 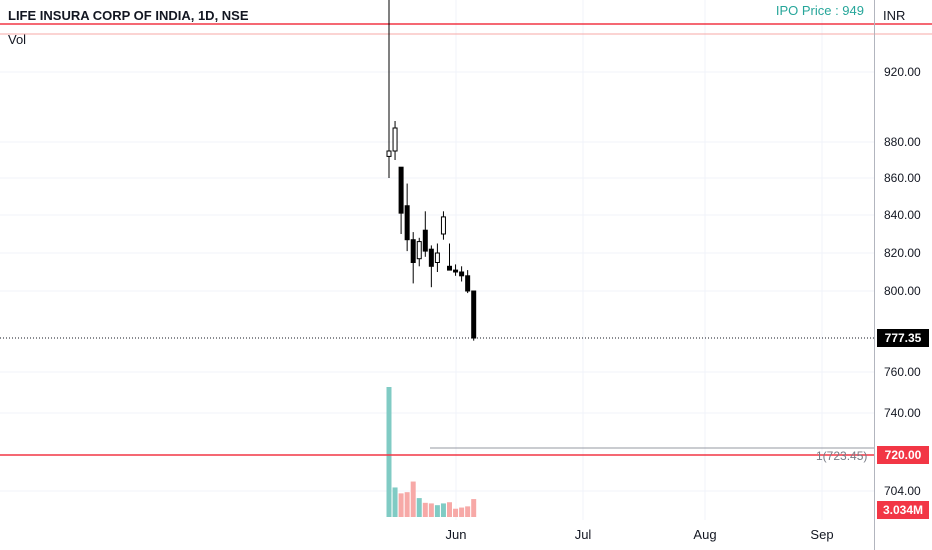 I want to click on price-tick: 920.00, so click(x=902, y=72).